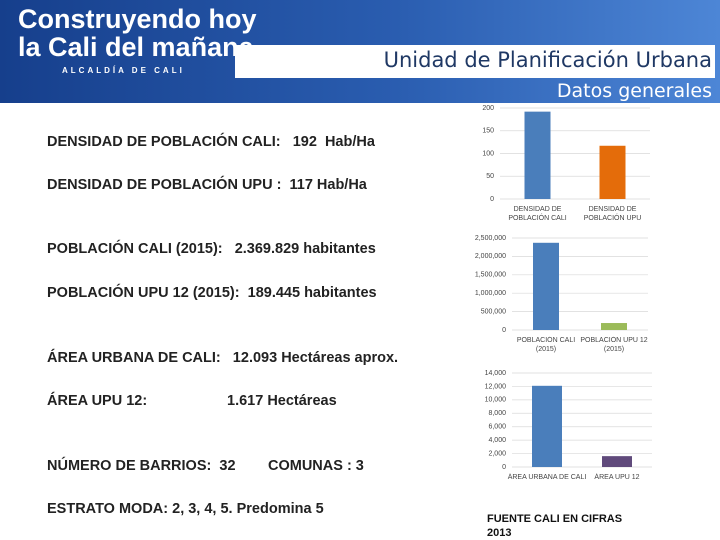 The width and height of the screenshot is (720, 540). I want to click on x-tick-label-box: DENSIDAD DE POBLACIÓN UPU, so click(612, 214).